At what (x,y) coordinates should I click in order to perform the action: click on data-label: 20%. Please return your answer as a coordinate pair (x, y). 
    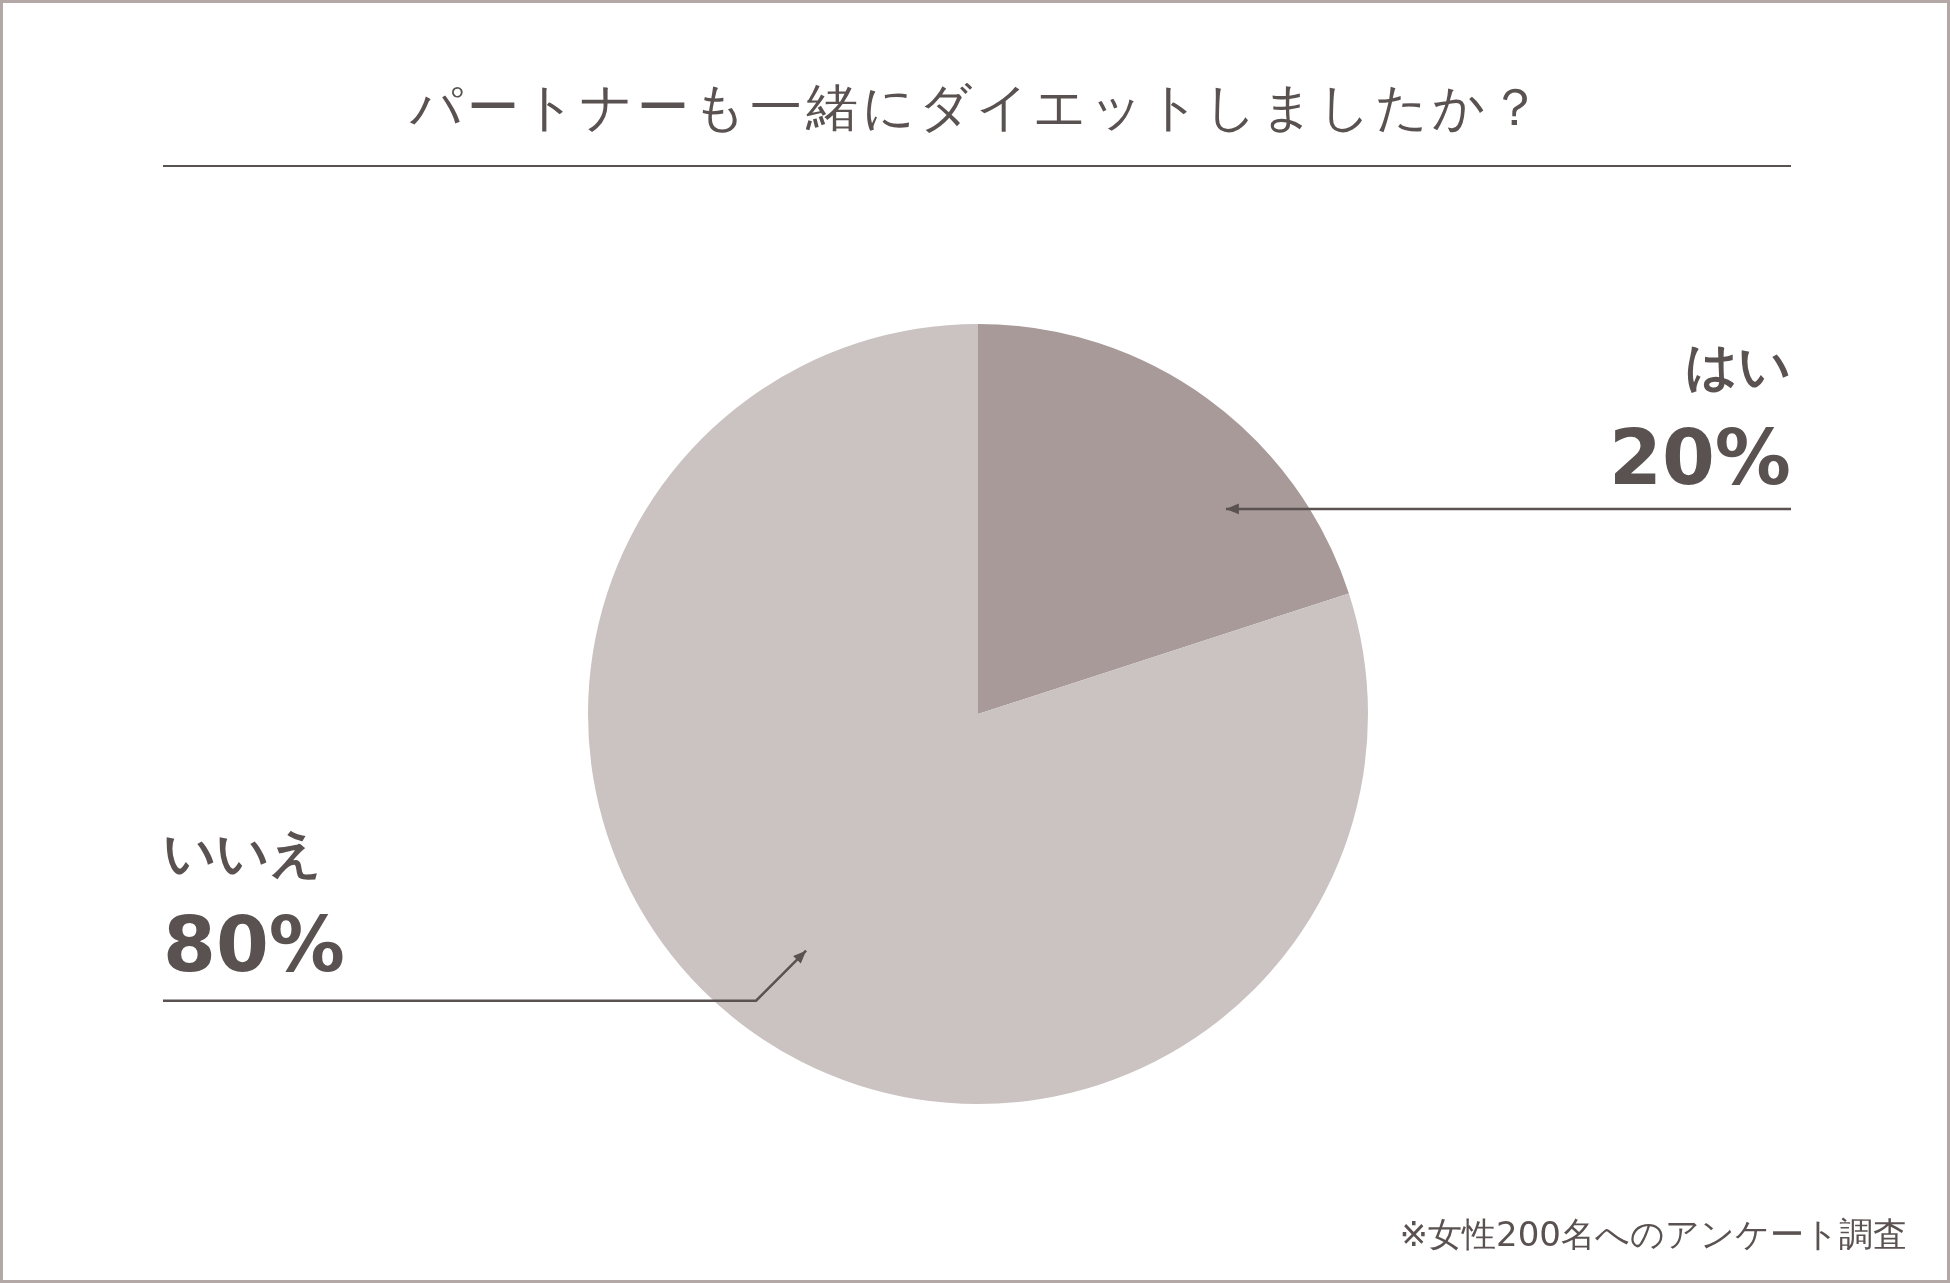
    Looking at the image, I should click on (1700, 457).